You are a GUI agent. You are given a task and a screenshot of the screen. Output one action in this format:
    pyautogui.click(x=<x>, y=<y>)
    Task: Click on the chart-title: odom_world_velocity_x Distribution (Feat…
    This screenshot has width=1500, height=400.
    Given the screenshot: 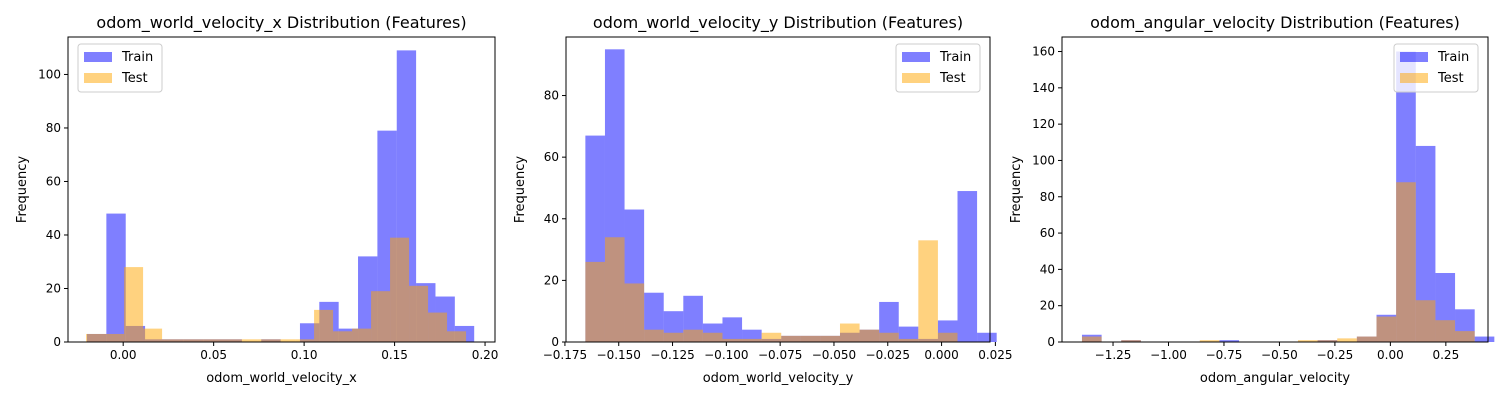 What is the action you would take?
    pyautogui.click(x=281, y=23)
    